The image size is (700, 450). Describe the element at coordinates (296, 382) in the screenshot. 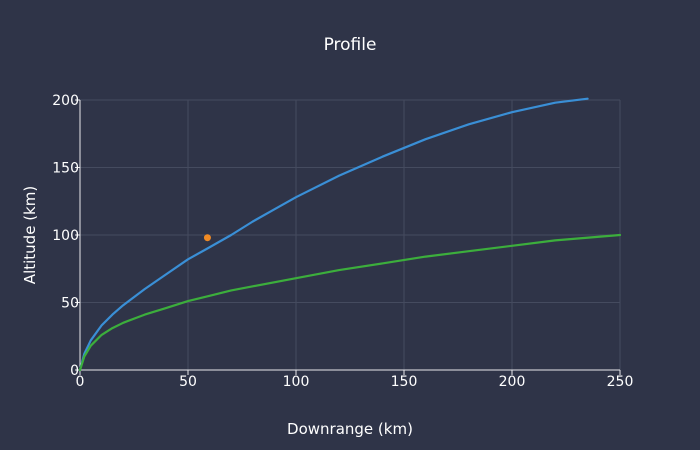

I see `x-tick-label: 100` at that location.